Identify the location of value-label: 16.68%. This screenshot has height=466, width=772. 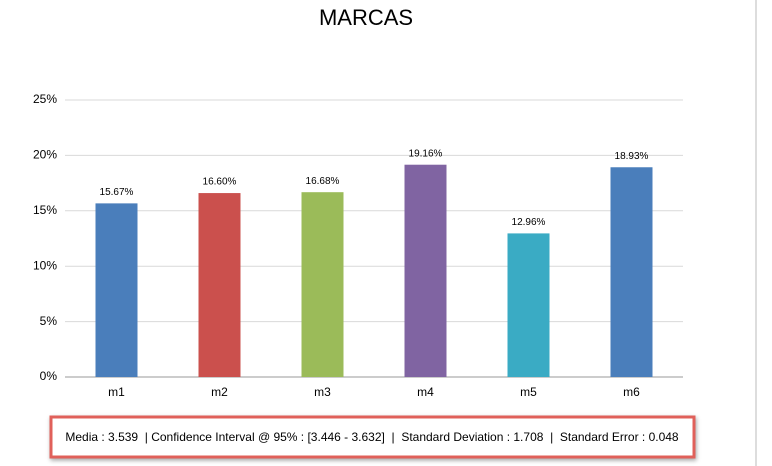
(323, 181).